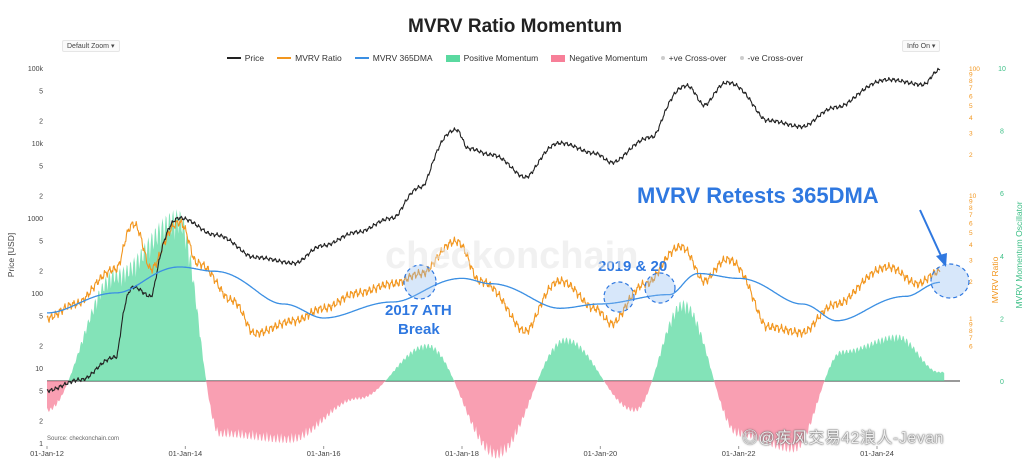 This screenshot has width=1030, height=461. I want to click on y-right-oscillator-tick-label: 8, so click(1002, 132).